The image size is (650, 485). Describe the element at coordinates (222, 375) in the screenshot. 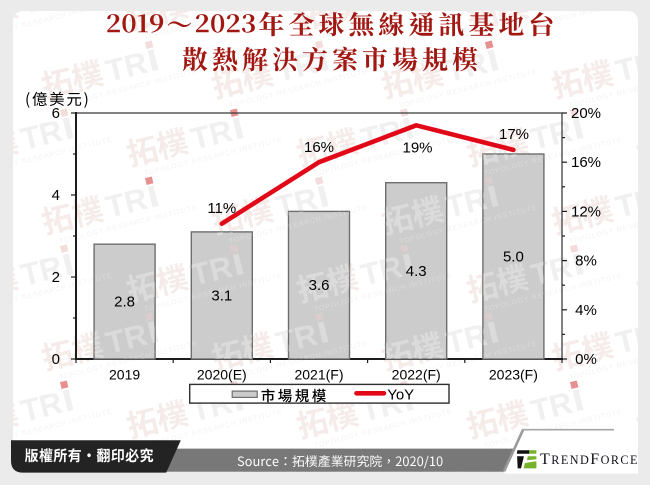

I see `svg-text: 2020(E)` at that location.